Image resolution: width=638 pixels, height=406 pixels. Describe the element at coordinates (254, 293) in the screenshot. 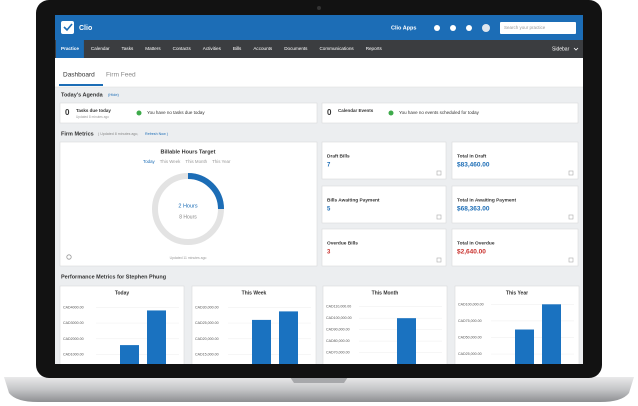

I see `chart-title: This Week` at that location.